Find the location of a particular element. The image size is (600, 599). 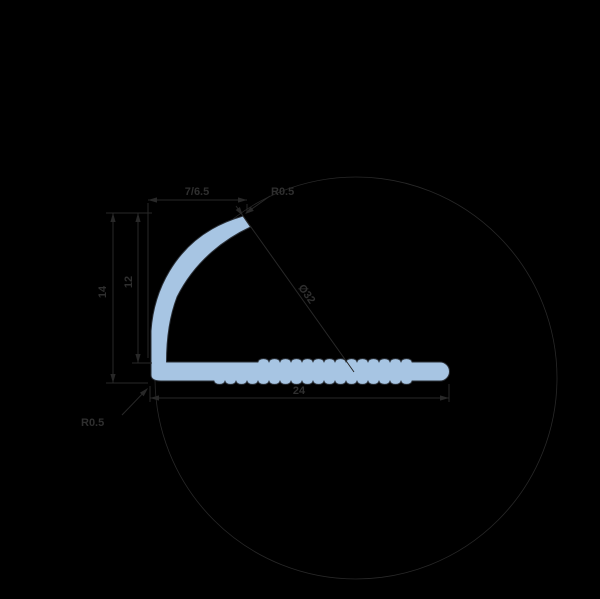

dim-label-height-outer: 14 is located at coordinates (103, 291).